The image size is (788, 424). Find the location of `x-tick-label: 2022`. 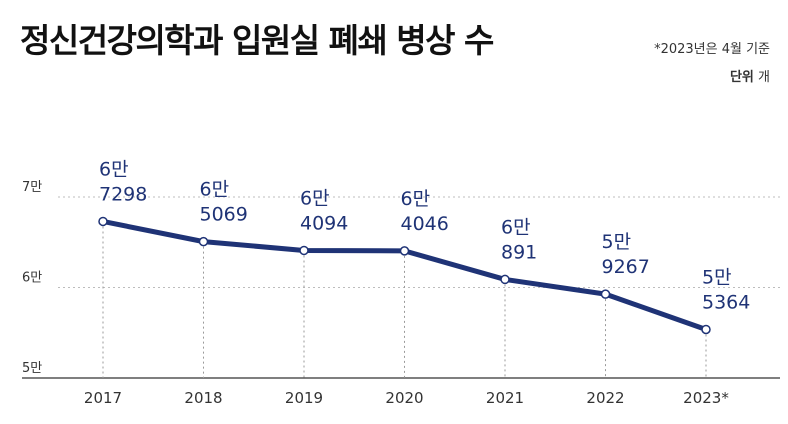

x-tick-label: 2022 is located at coordinates (605, 398).